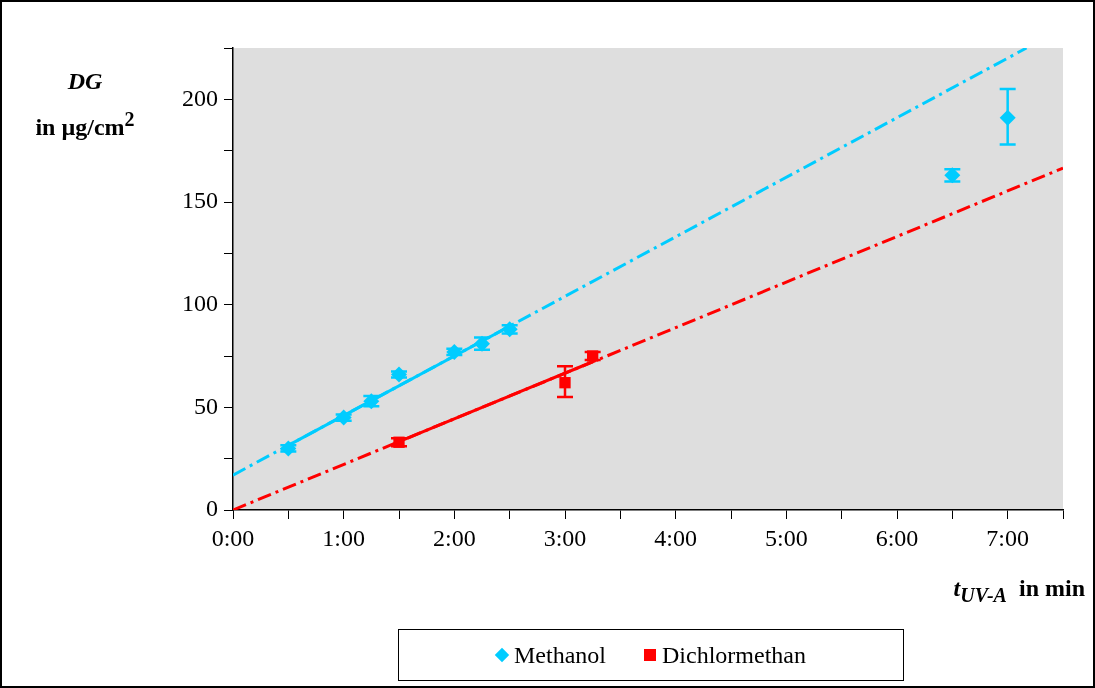 The width and height of the screenshot is (1095, 688). Describe the element at coordinates (454, 537) in the screenshot. I see `x-tick-label: 2:00` at that location.